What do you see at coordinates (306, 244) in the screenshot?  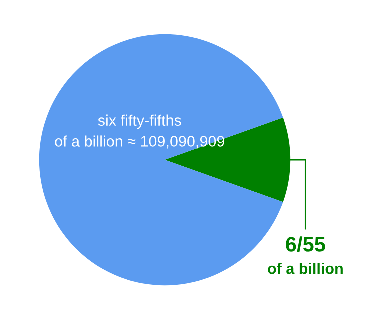 I see `slice-label: 6/55` at bounding box center [306, 244].